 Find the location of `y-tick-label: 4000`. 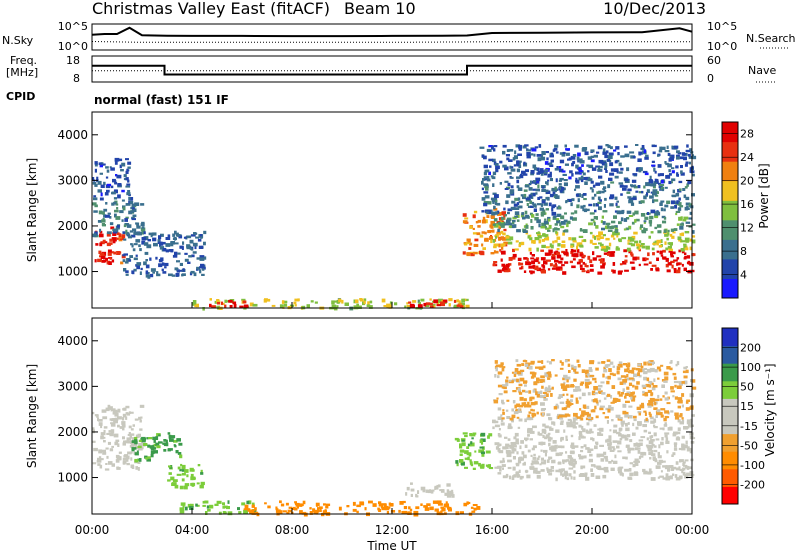

y-tick-label: 4000 is located at coordinates (72, 341).